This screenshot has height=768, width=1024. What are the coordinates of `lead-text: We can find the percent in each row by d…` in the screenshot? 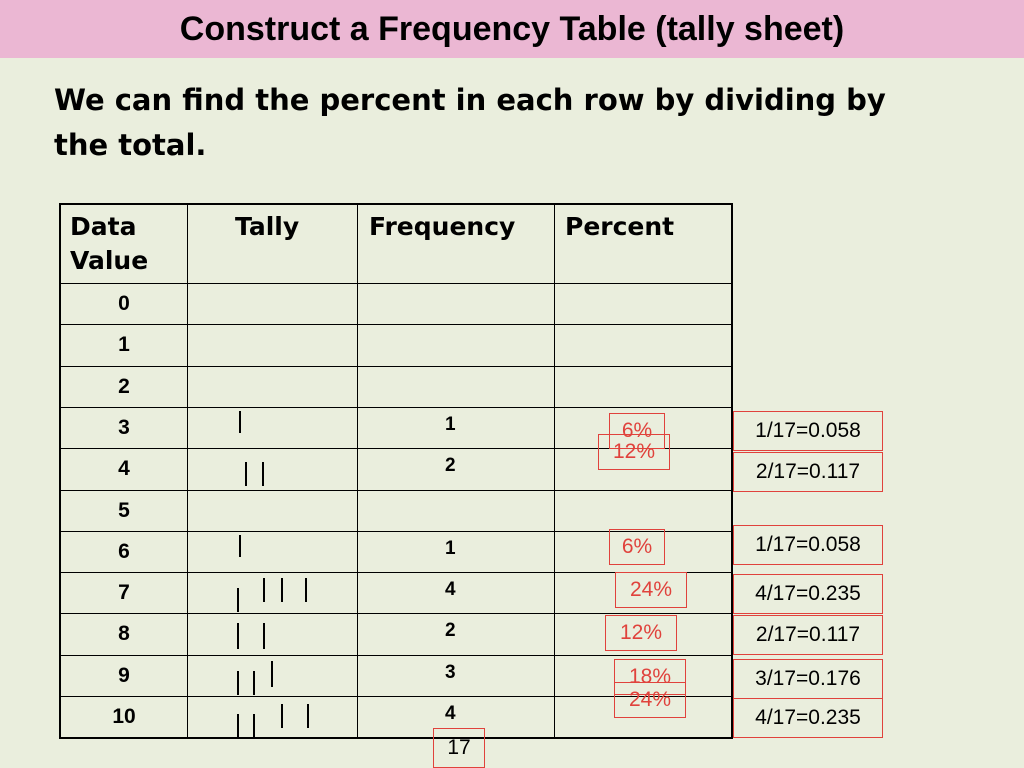 It's located at (484, 123).